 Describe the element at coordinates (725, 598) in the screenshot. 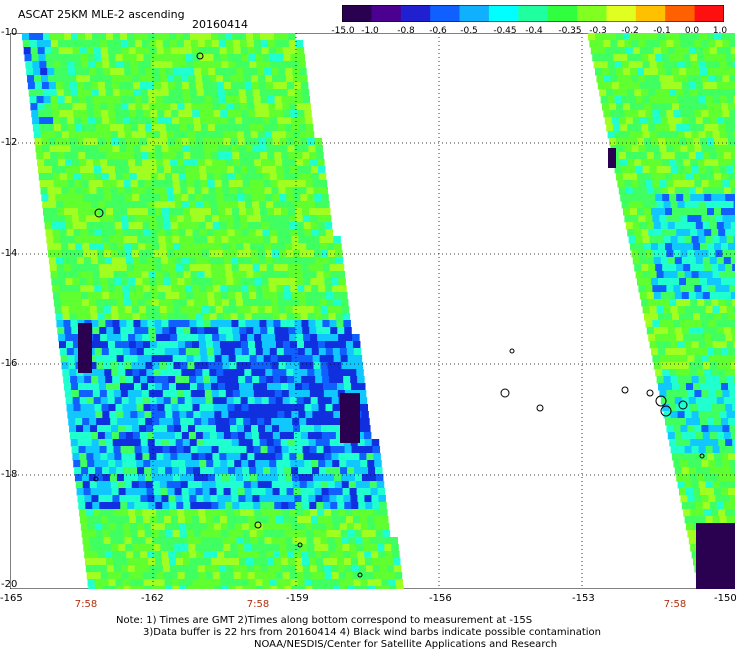

I see `lon-label: -150` at that location.